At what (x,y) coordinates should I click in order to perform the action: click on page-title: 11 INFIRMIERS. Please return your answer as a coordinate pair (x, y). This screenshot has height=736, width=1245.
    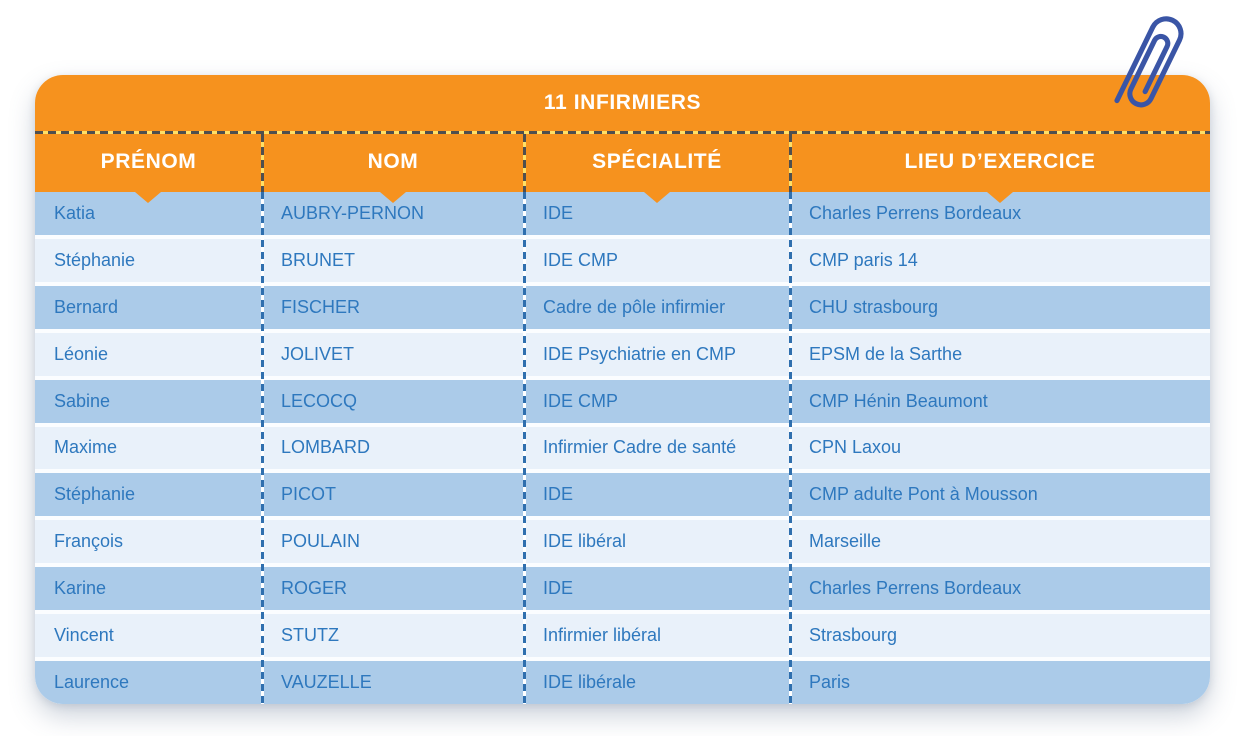
    Looking at the image, I should click on (622, 102).